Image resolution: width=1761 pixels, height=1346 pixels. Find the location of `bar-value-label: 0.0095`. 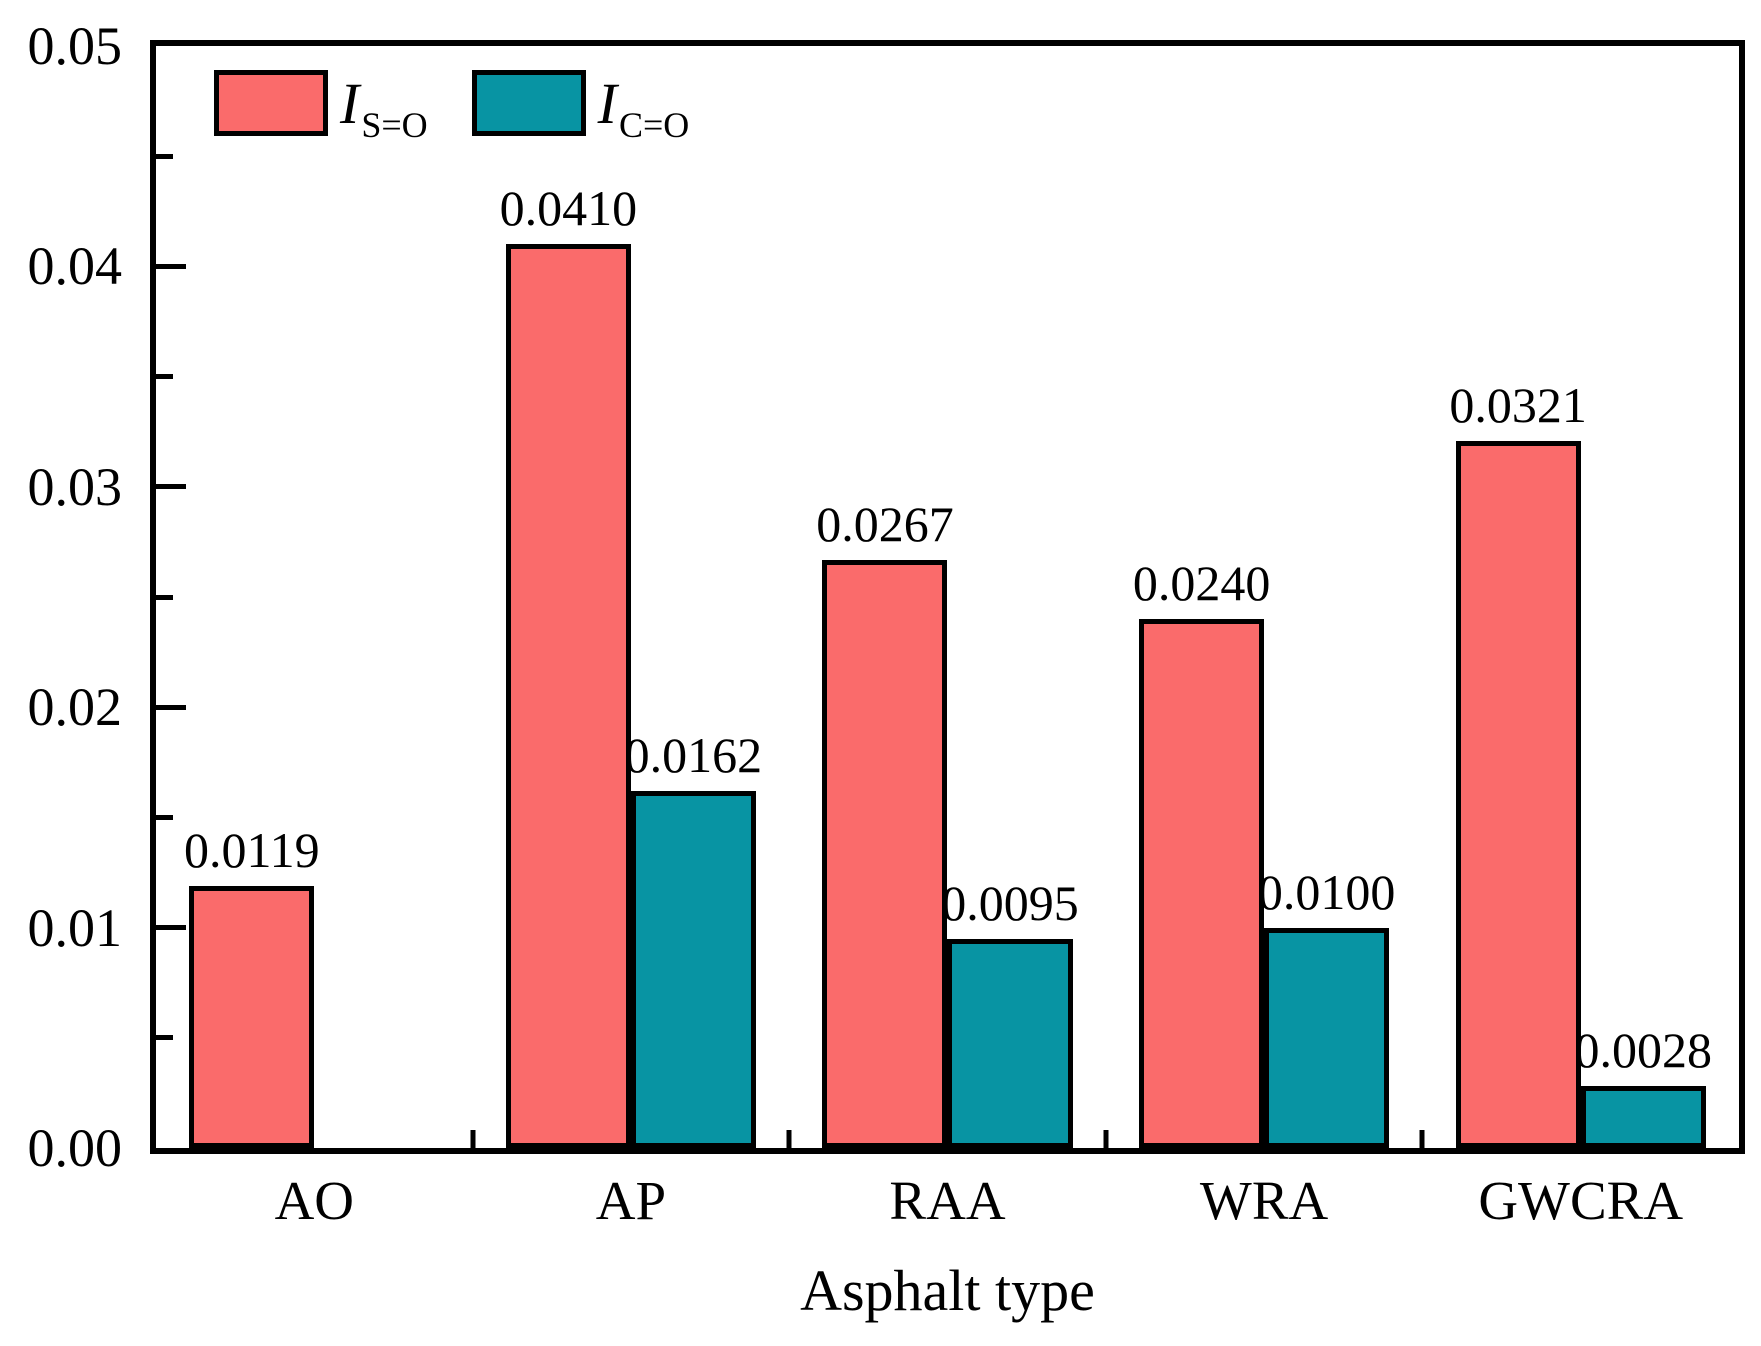

bar-value-label: 0.0095 is located at coordinates (1010, 902).